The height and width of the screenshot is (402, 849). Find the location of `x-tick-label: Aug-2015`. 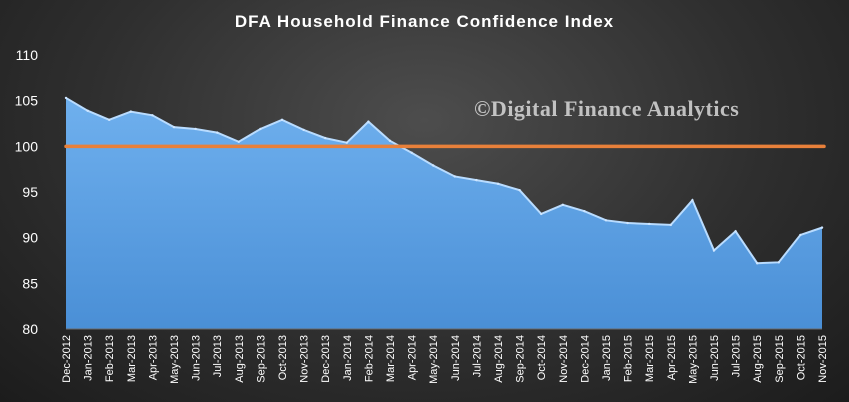

x-tick-label: Aug-2015 is located at coordinates (758, 359).